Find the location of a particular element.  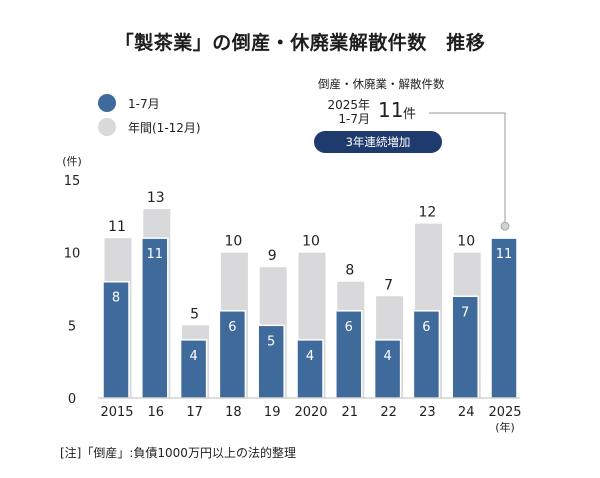

x-tick-label: 16 is located at coordinates (156, 412).